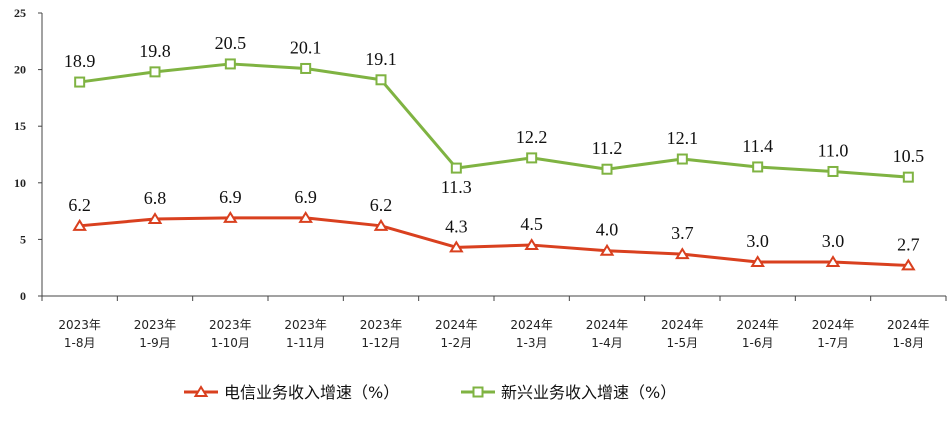 The width and height of the screenshot is (952, 431). I want to click on data-label: 11.0, so click(833, 150).